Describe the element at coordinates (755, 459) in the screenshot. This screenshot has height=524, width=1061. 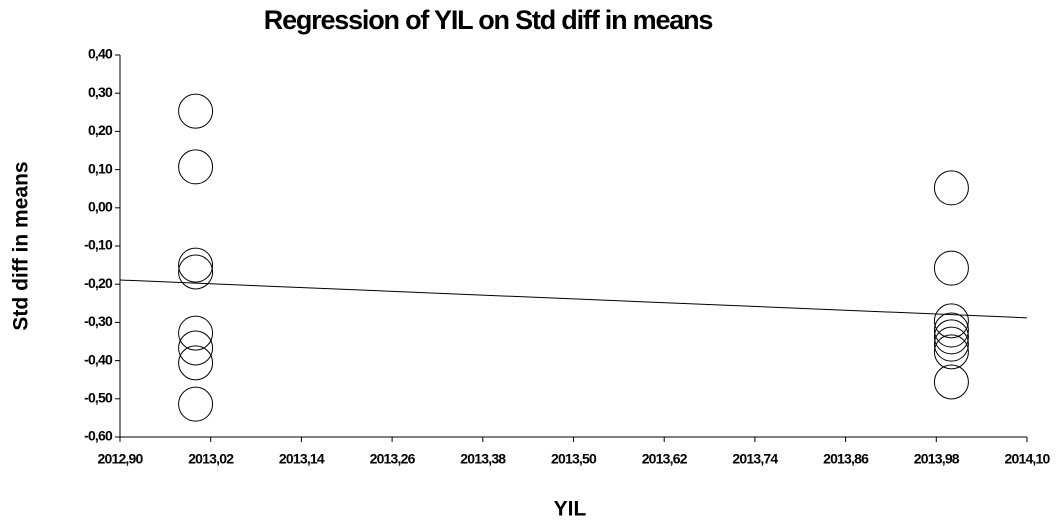
I see `x-tick-label: 2013,74` at that location.